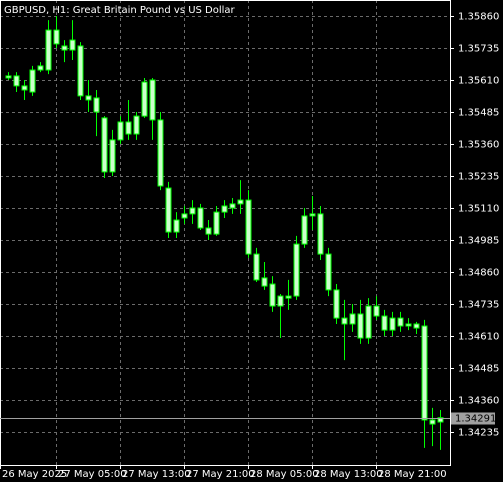 The height and width of the screenshot is (482, 503). Describe the element at coordinates (478, 305) in the screenshot. I see `y-tick-label: 1.34735` at that location.